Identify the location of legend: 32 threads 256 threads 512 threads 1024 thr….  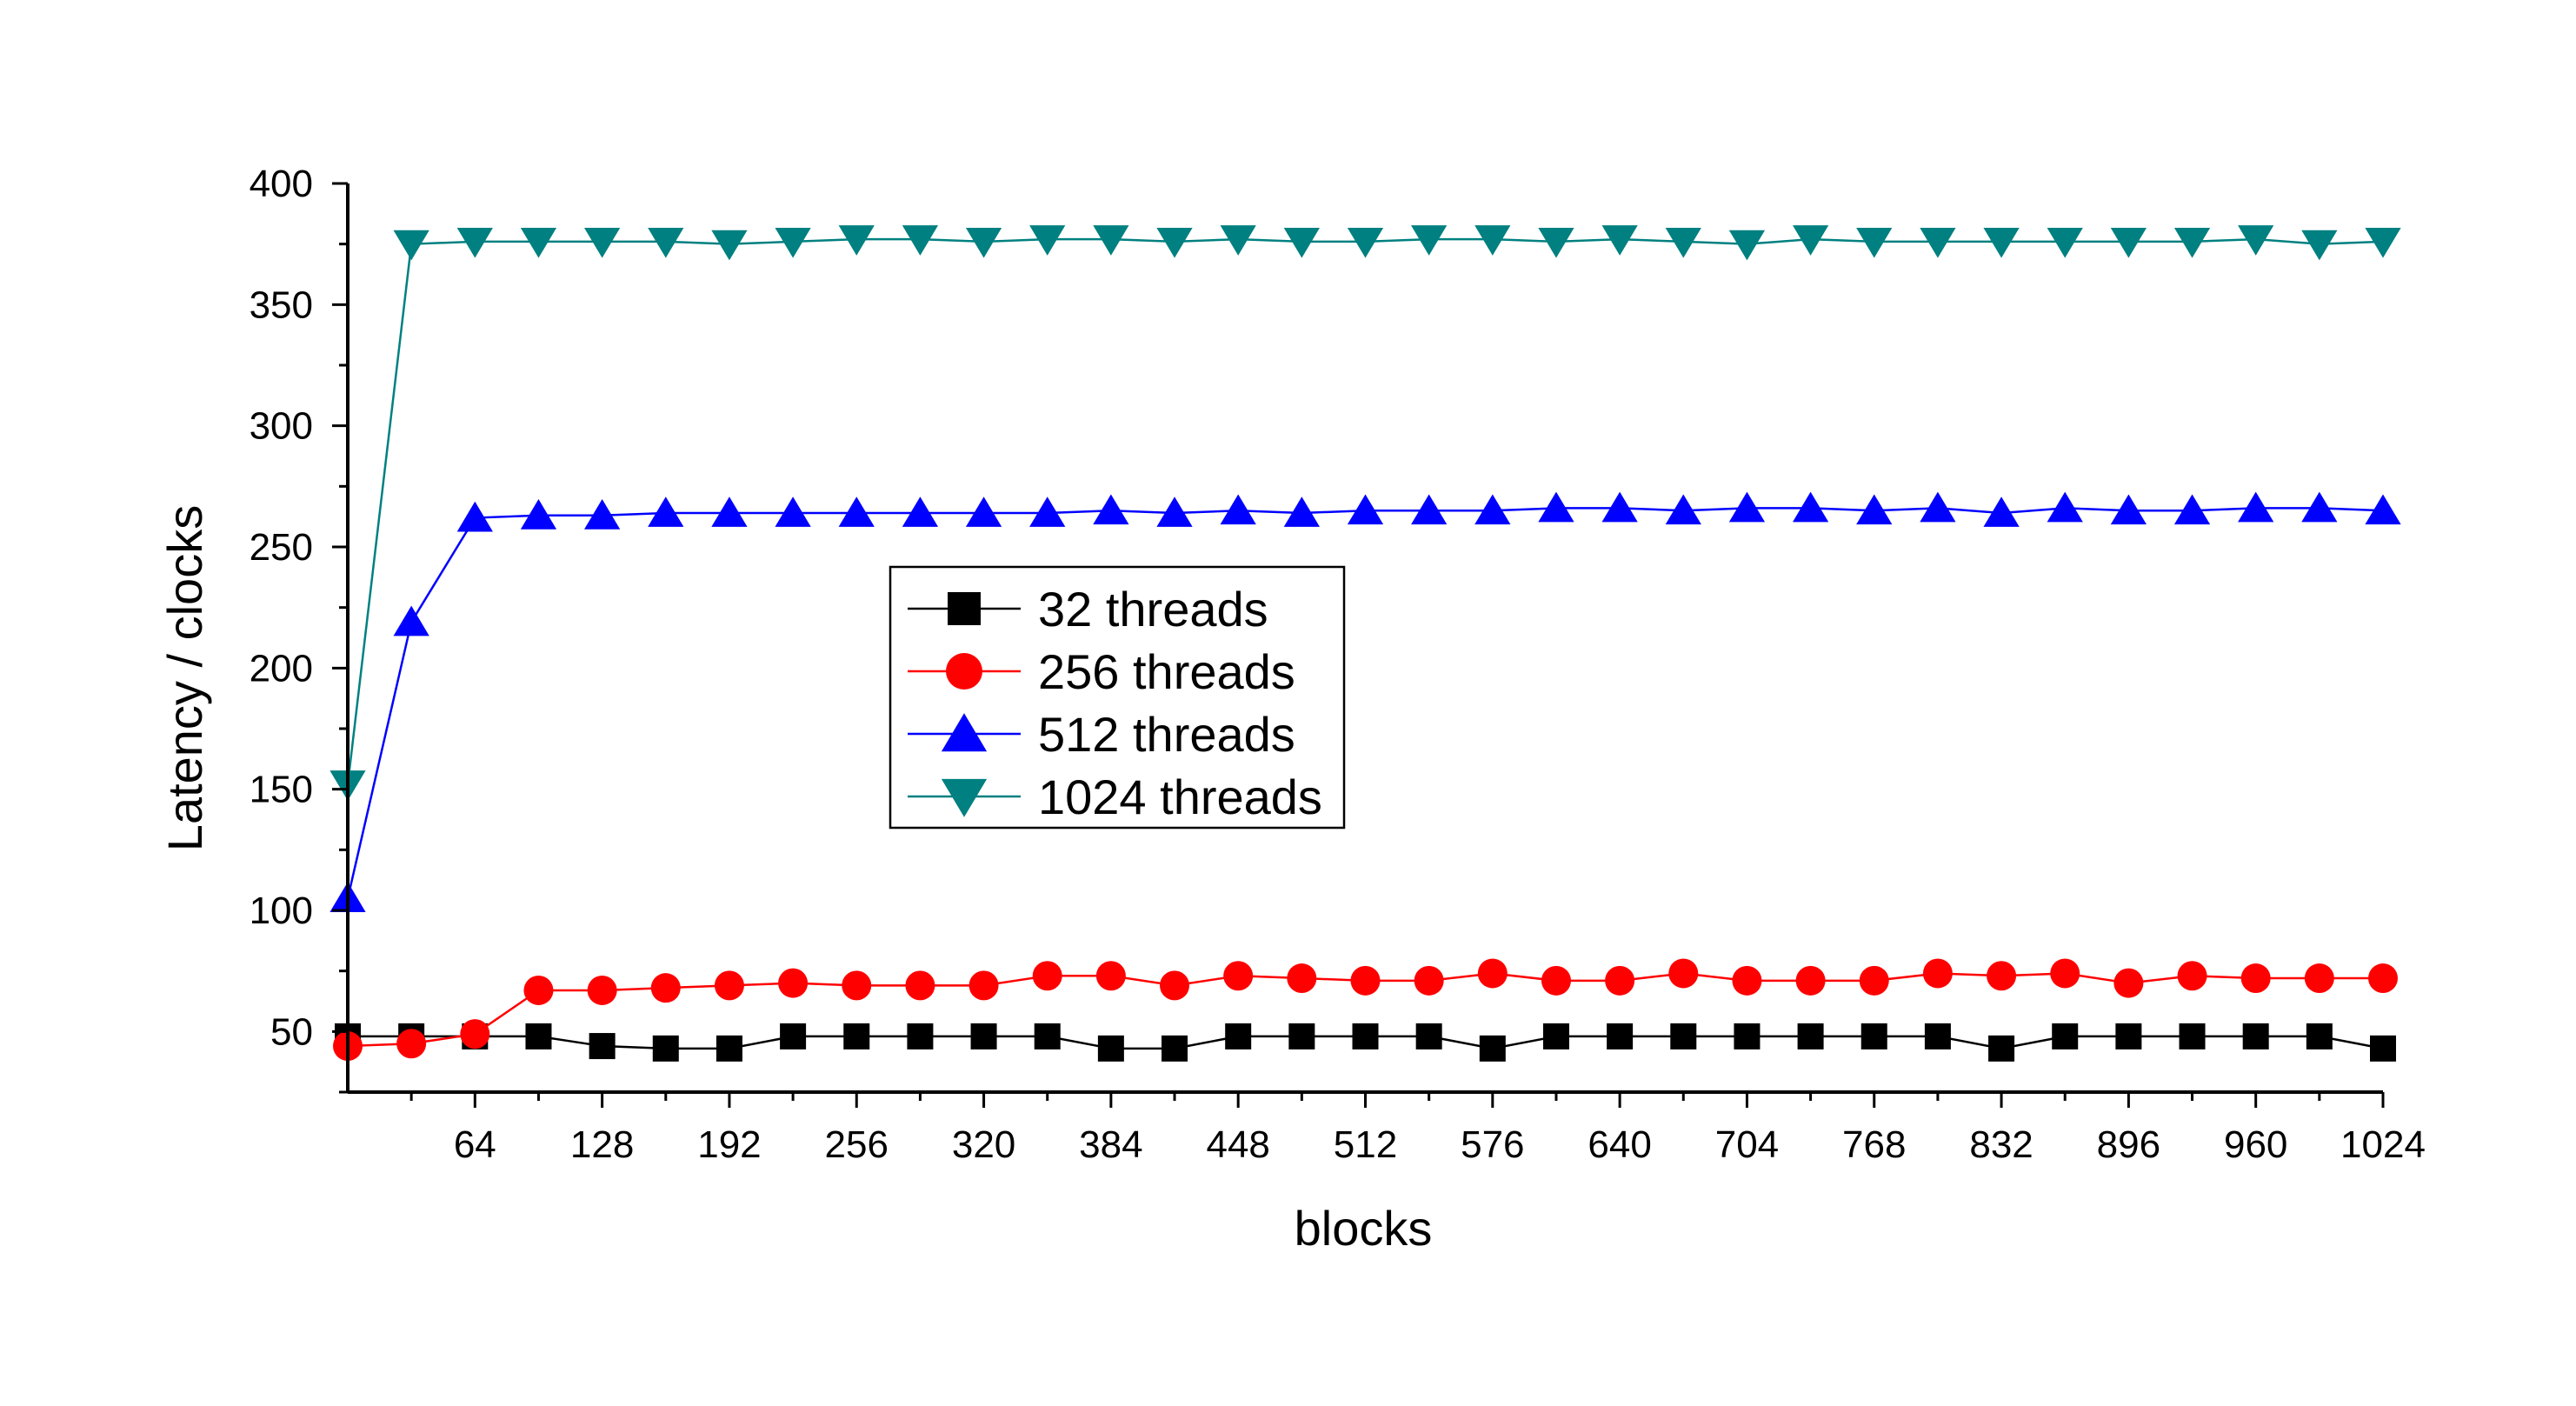
(1117, 697).